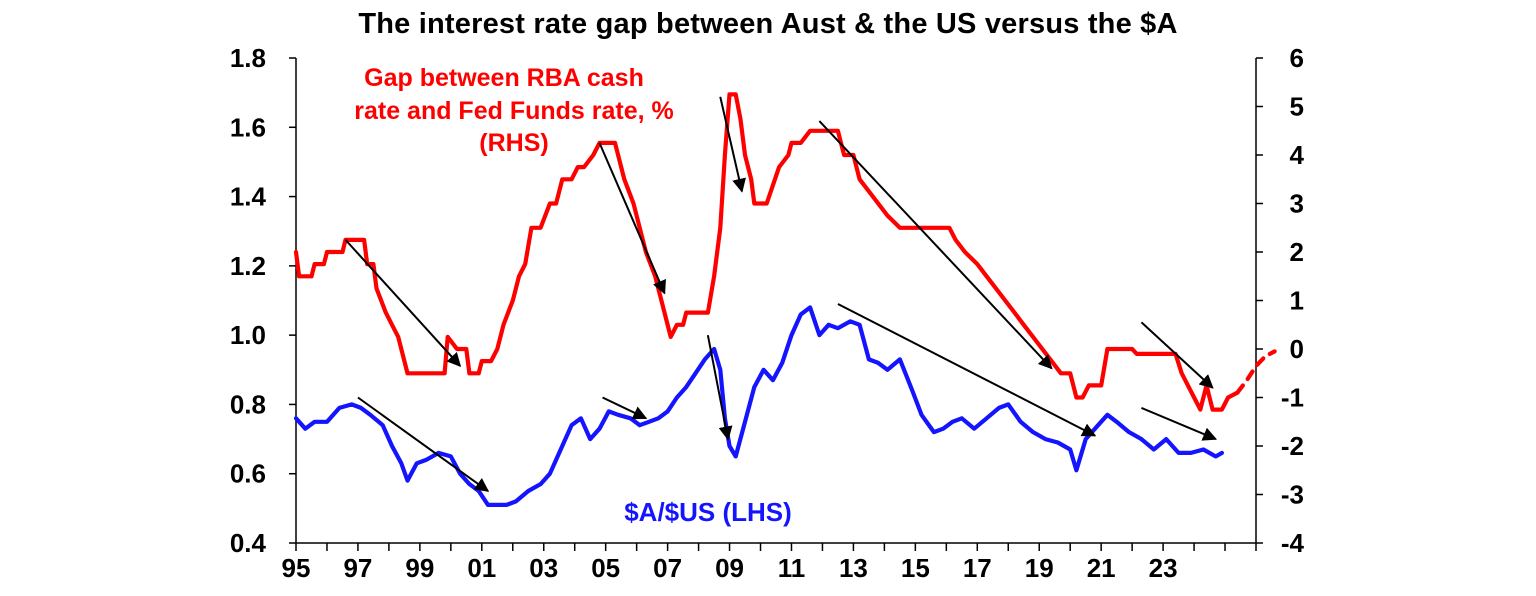 The height and width of the screenshot is (596, 1536). What do you see at coordinates (248, 404) in the screenshot?
I see `left-tick-label: 0.8` at bounding box center [248, 404].